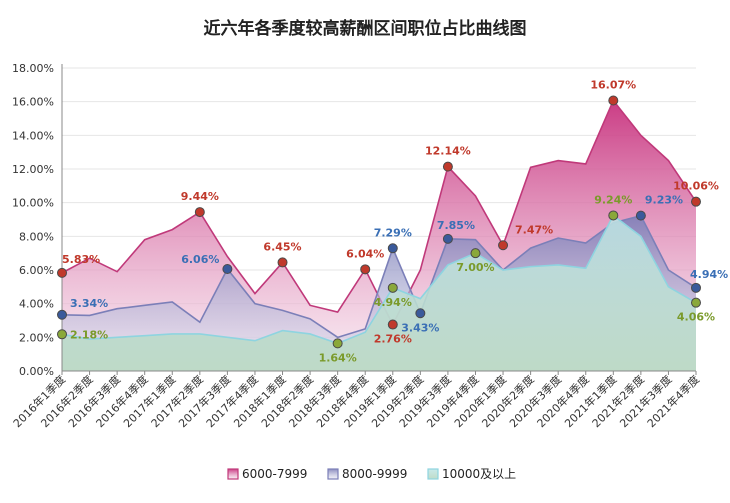 This screenshot has height=503, width=730. What do you see at coordinates (33, 135) in the screenshot?
I see `y-tick-label: 14.00%` at bounding box center [33, 135].